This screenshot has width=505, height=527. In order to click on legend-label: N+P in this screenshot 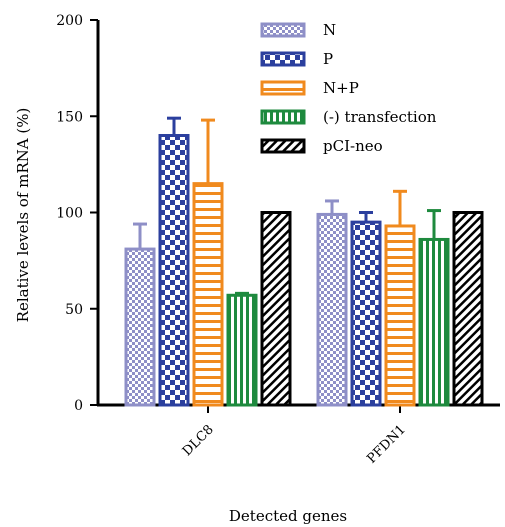, I will do `click(341, 88)`.